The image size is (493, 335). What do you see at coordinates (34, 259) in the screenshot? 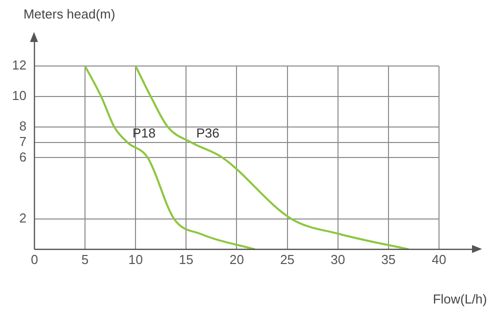
I see `x-tick-label: 0` at bounding box center [34, 259].